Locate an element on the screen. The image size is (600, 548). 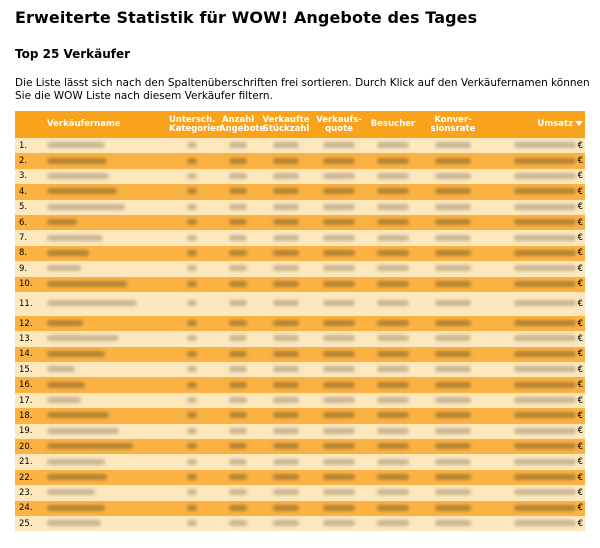
header-verkaufsquote: Verkaufs- quote is located at coordinates (339, 124).